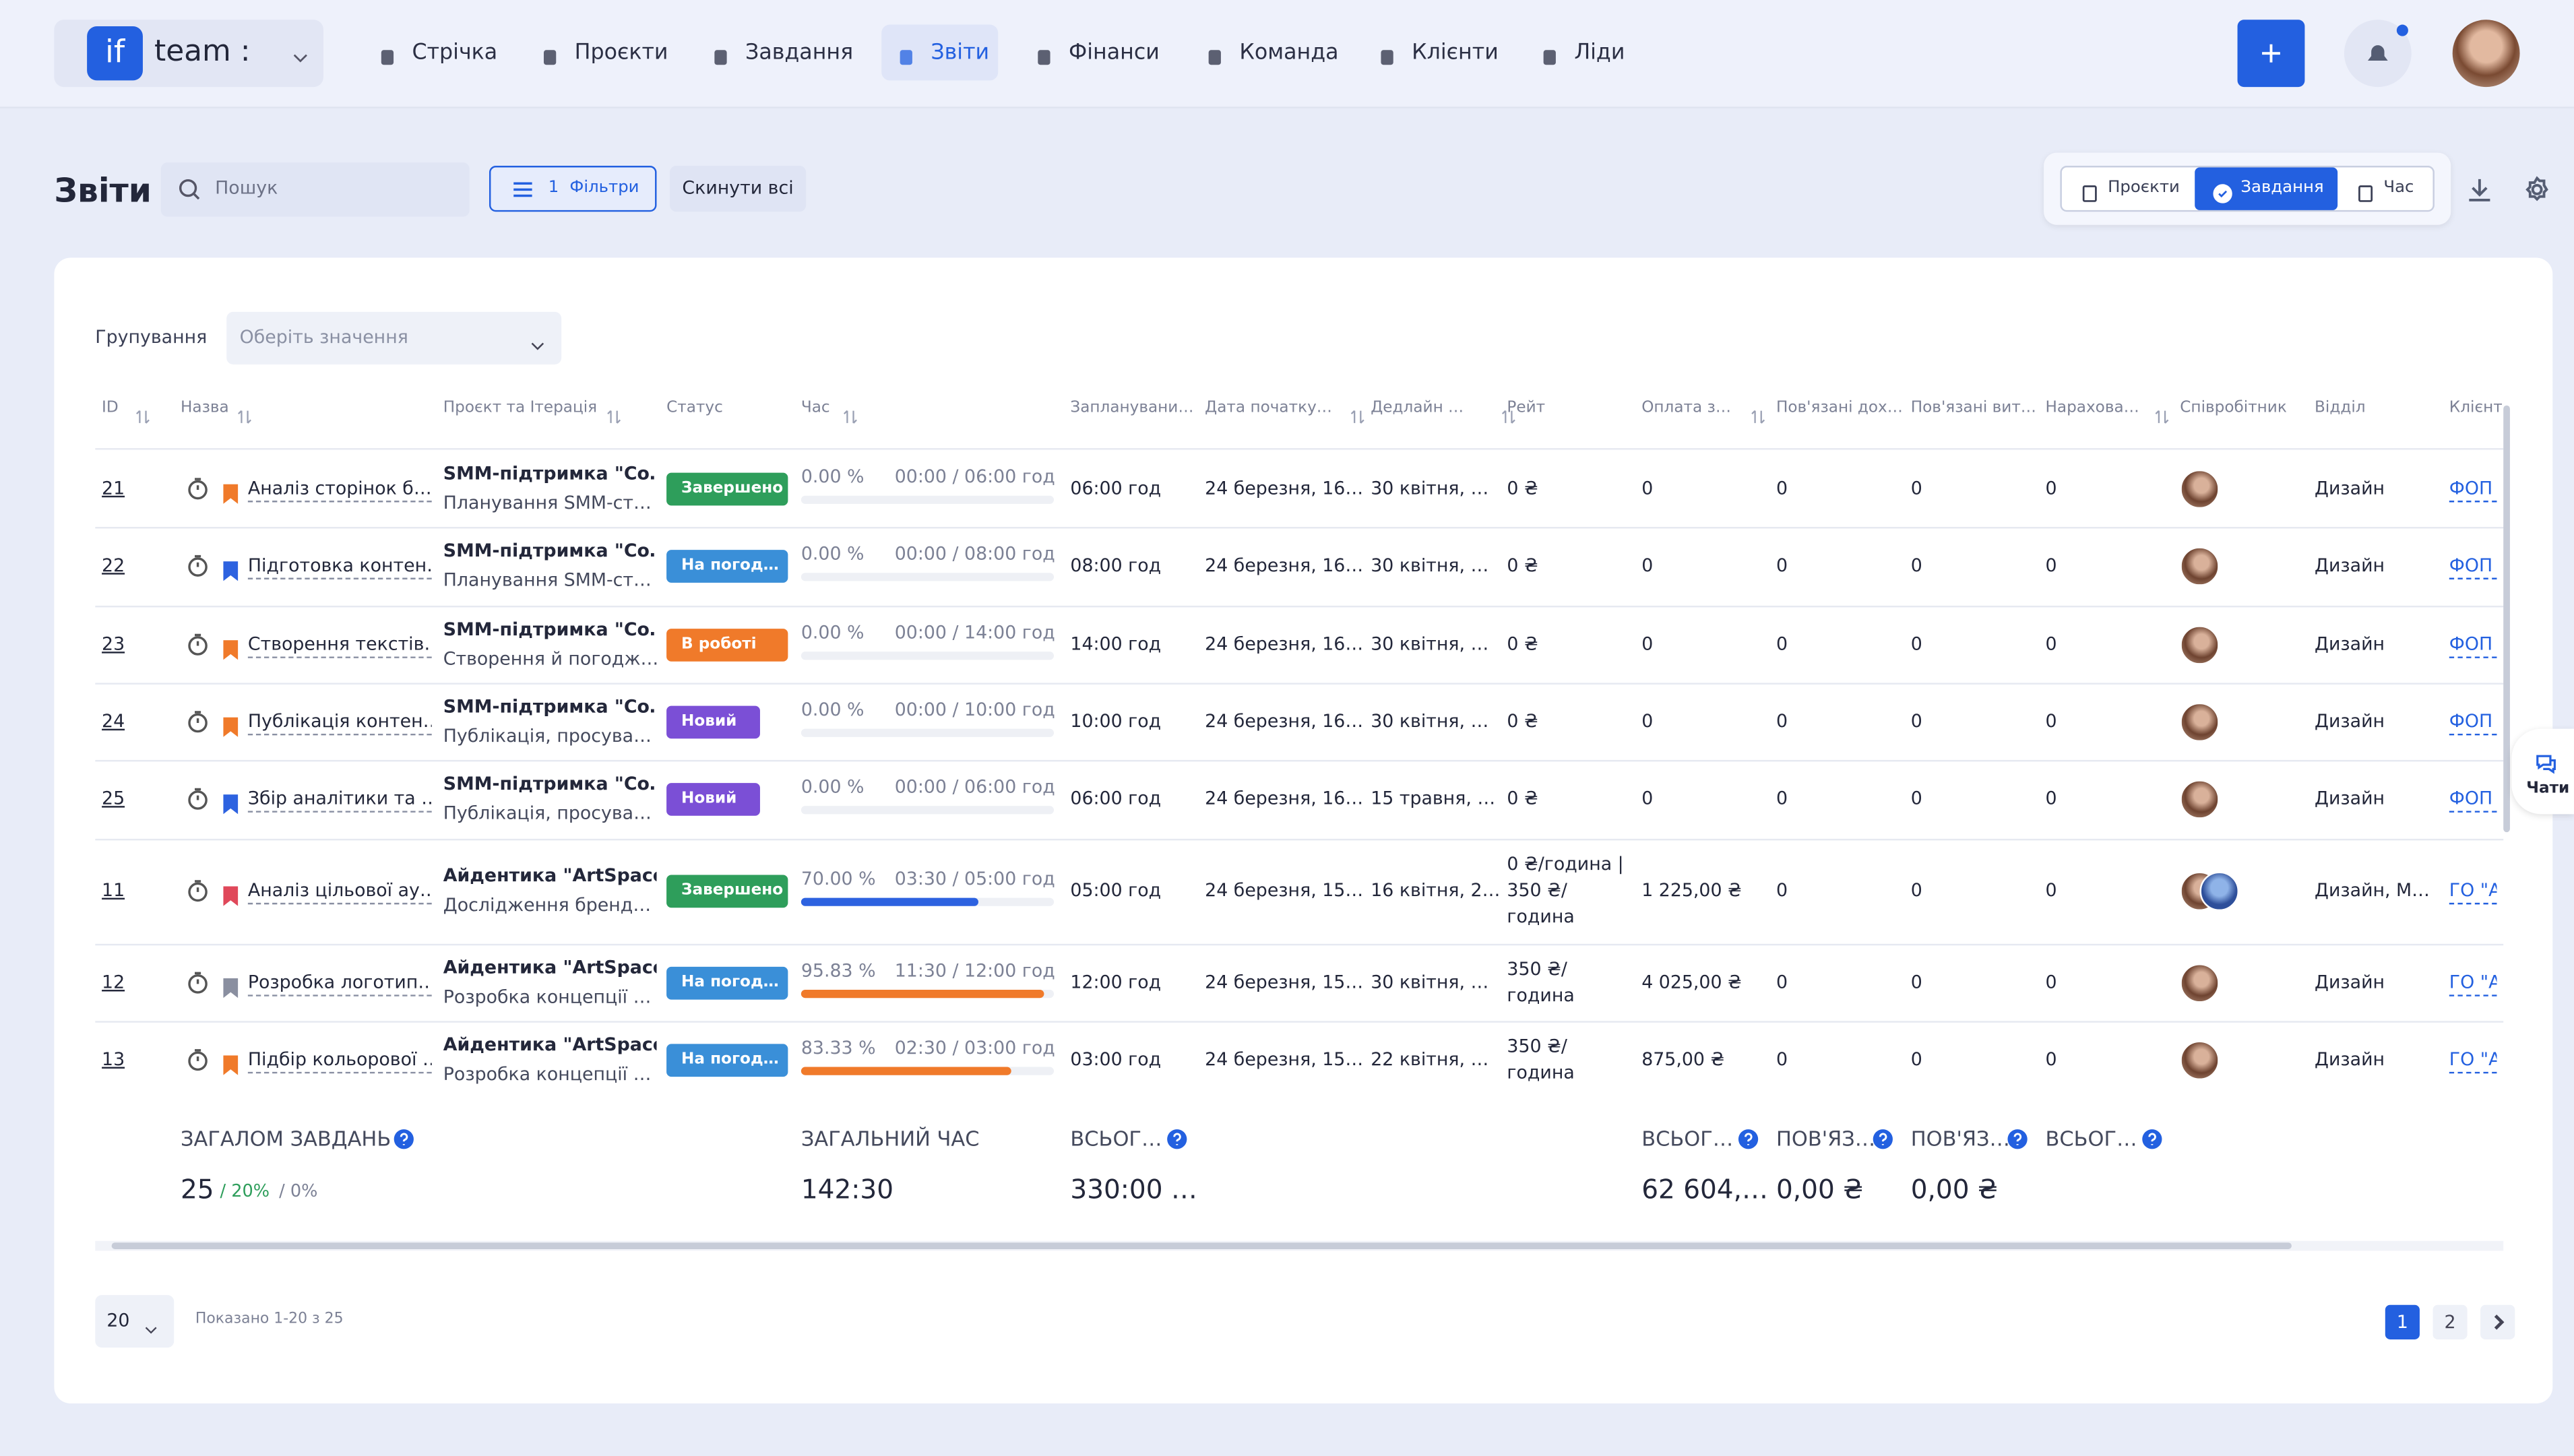 This screenshot has width=2574, height=1456. Describe the element at coordinates (1116, 488) in the screenshot. I see `planned-time: 06:00 год` at that location.